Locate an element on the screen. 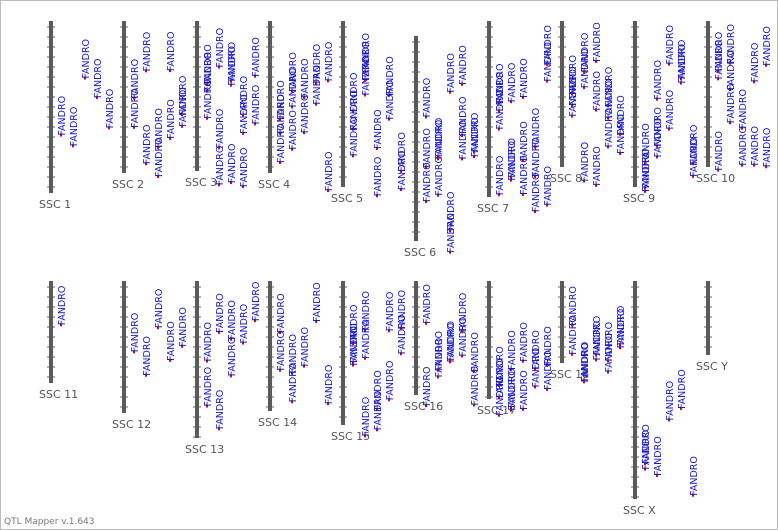 This screenshot has height=530, width=778. chromosome: SSC 6 is located at coordinates (420, 147).